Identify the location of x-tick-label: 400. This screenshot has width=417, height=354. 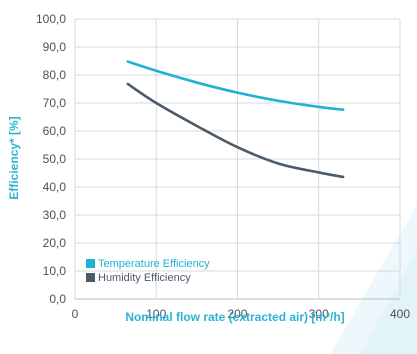
(400, 314).